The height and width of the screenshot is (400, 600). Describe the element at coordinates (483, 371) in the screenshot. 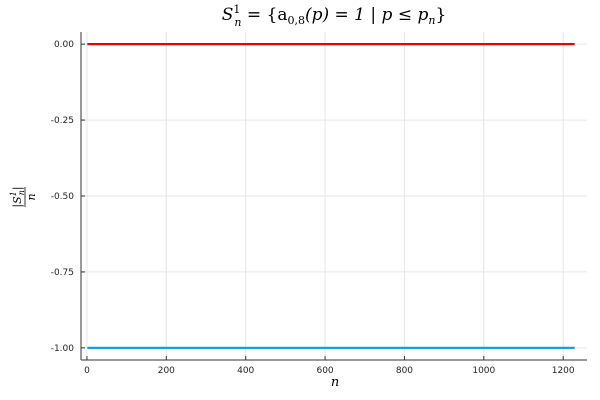

I see `x-tick-label: 1000` at that location.